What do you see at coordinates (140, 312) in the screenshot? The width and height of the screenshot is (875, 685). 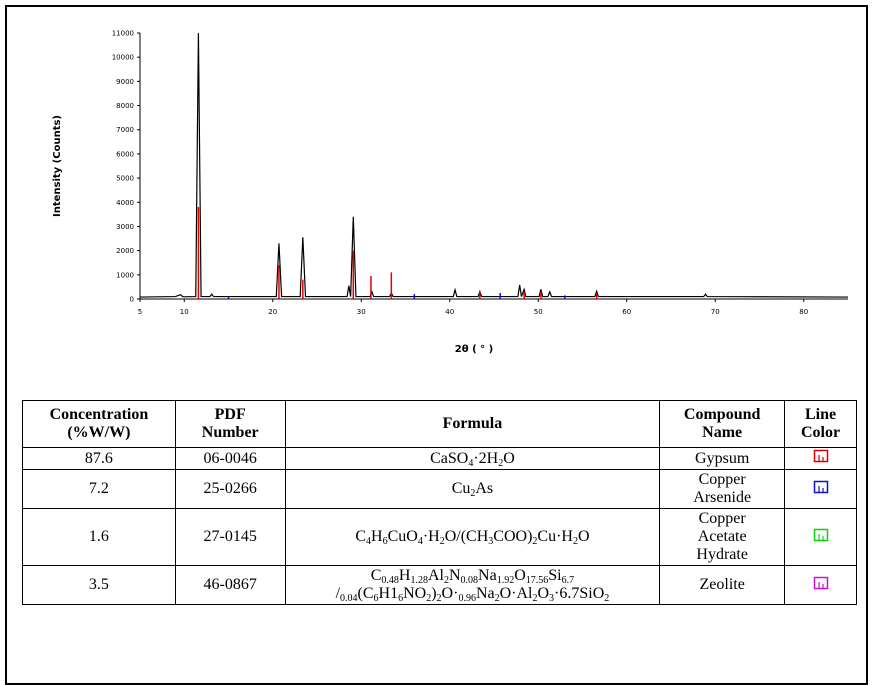 I see `x-tick-label: 5` at bounding box center [140, 312].